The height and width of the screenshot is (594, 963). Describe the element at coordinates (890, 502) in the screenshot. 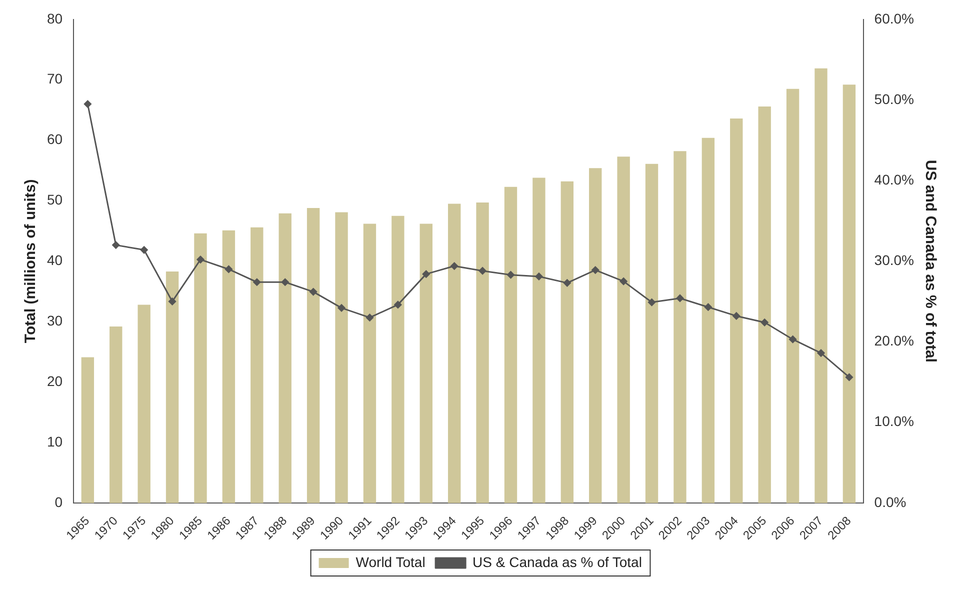

I see `y2-tick-label: 0.0%` at that location.